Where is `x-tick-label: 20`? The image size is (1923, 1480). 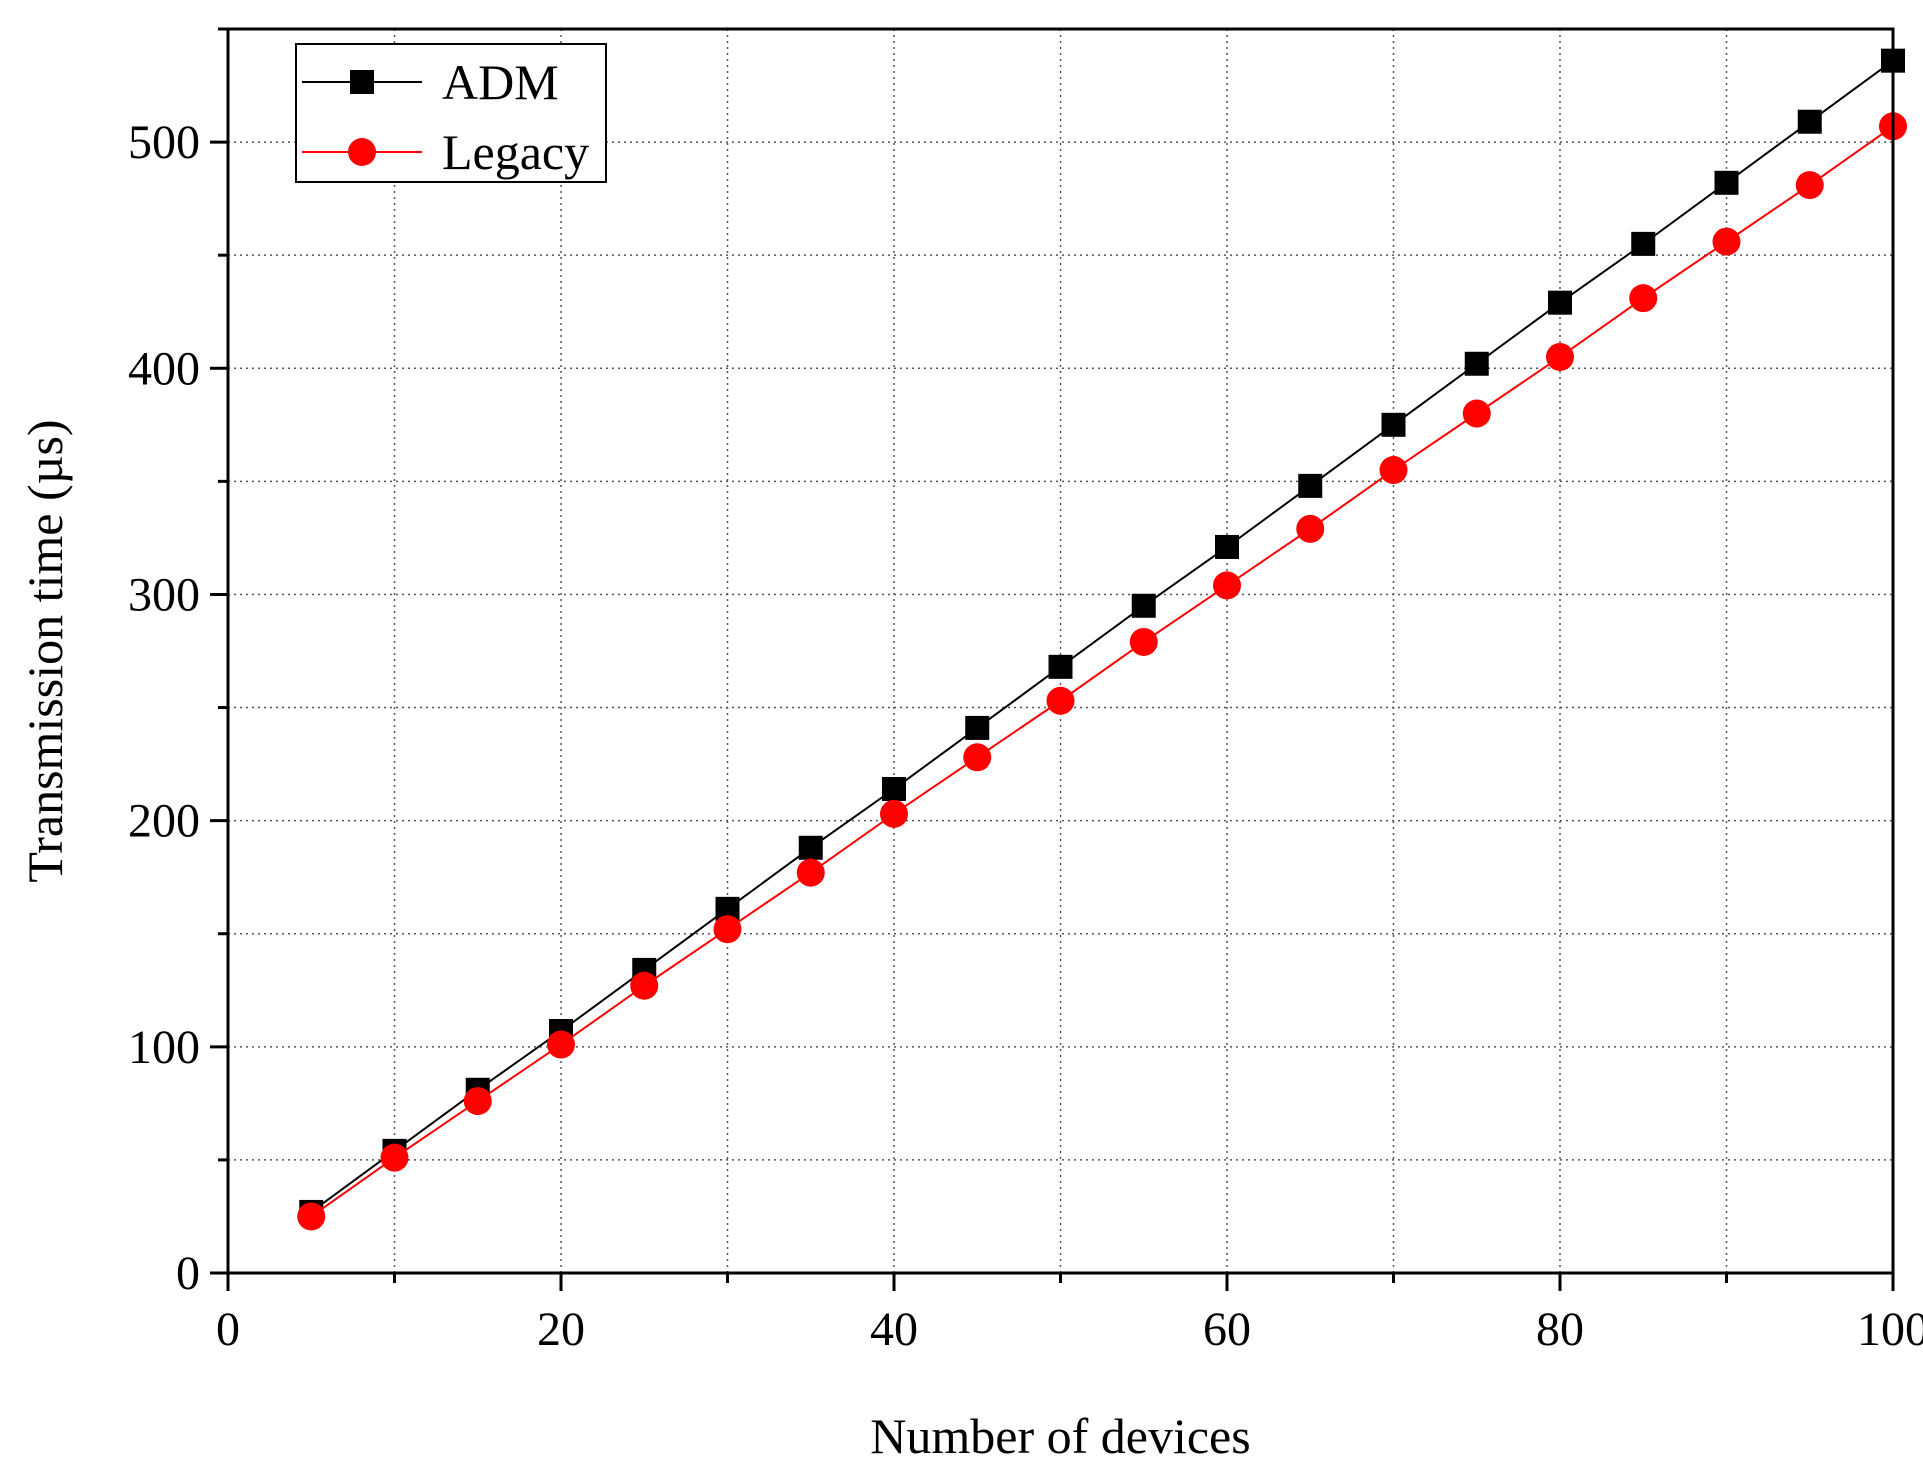 x-tick-label: 20 is located at coordinates (561, 1329).